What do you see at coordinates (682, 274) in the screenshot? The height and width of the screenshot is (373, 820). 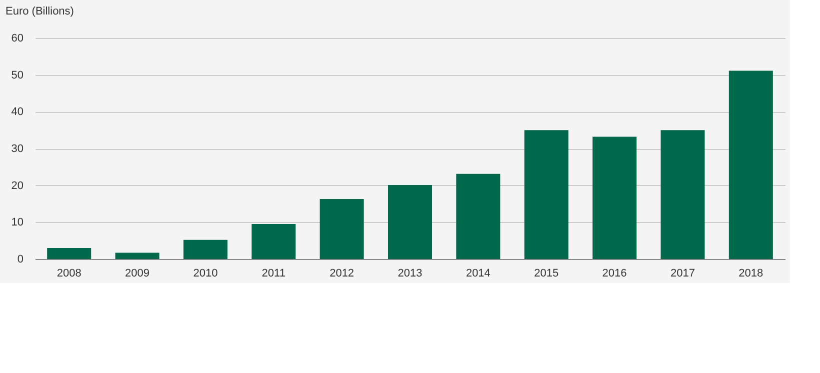 I see `x-tick-label: 2017` at bounding box center [682, 274].